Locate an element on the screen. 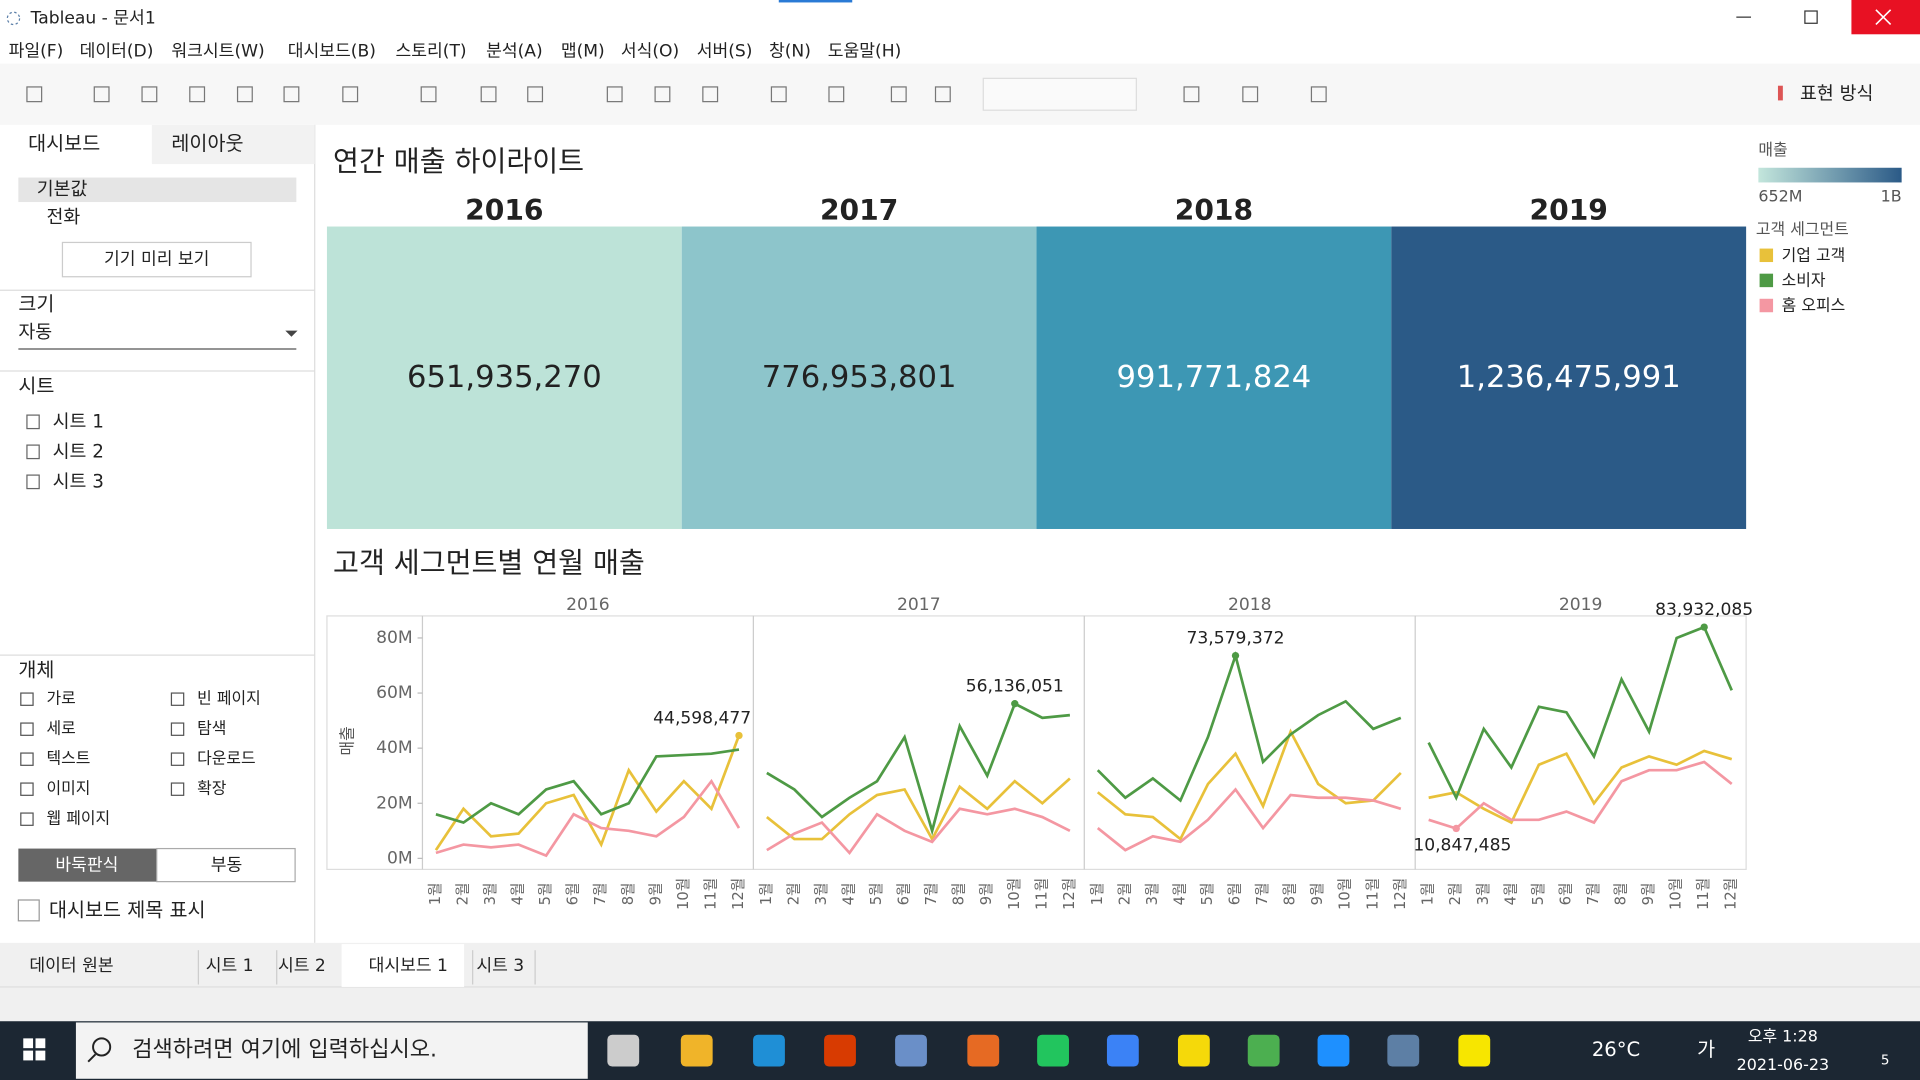  menu-item: 도움말(H) is located at coordinates (865, 51).